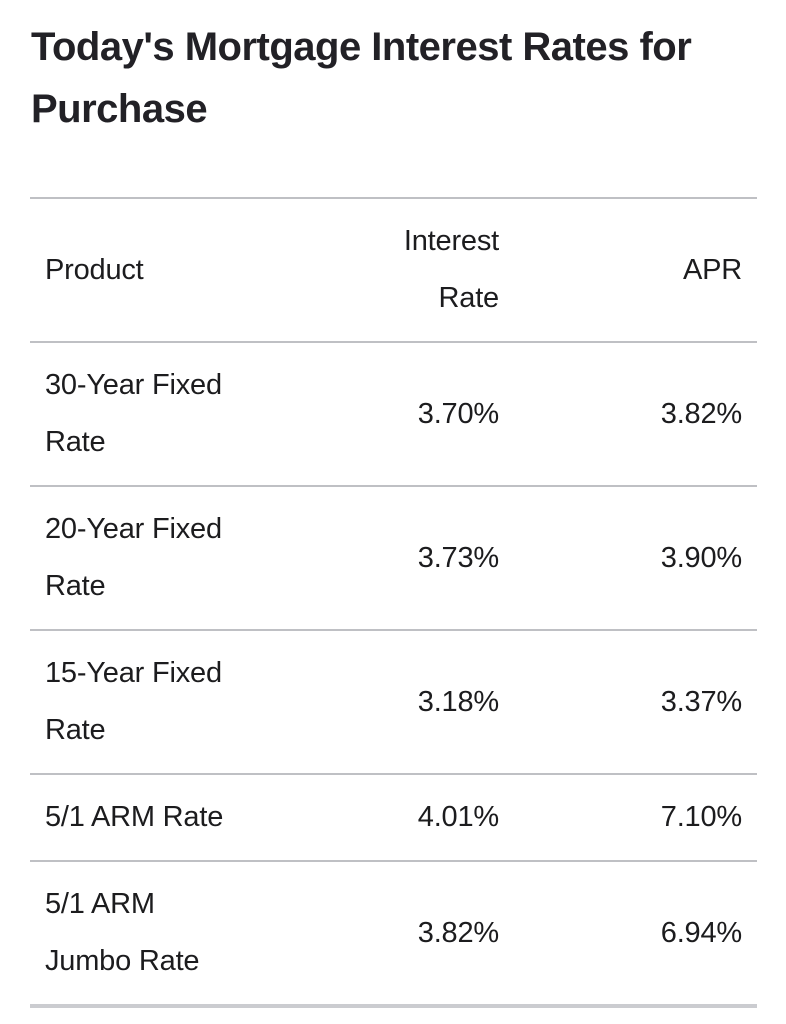 The height and width of the screenshot is (1024, 786). I want to click on apr-cell: 3.37%, so click(701, 701).